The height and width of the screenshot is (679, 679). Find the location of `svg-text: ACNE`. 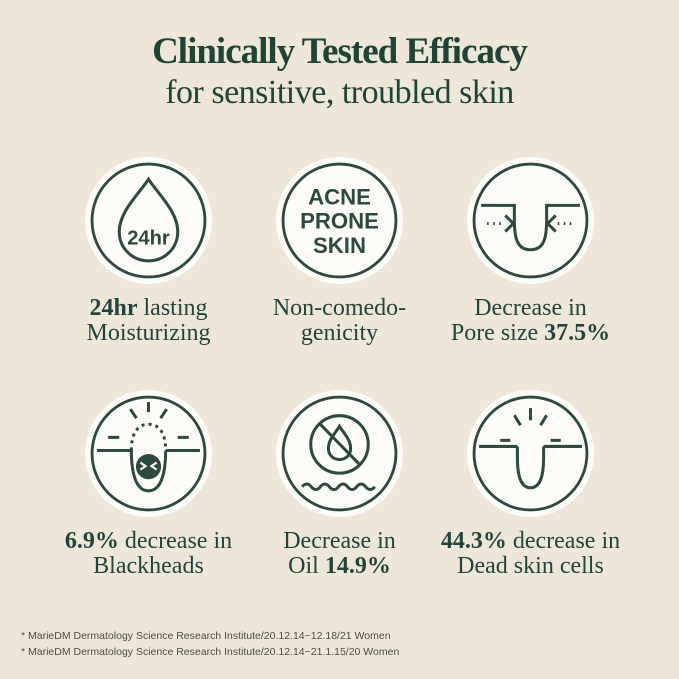

svg-text: ACNE is located at coordinates (339, 197).